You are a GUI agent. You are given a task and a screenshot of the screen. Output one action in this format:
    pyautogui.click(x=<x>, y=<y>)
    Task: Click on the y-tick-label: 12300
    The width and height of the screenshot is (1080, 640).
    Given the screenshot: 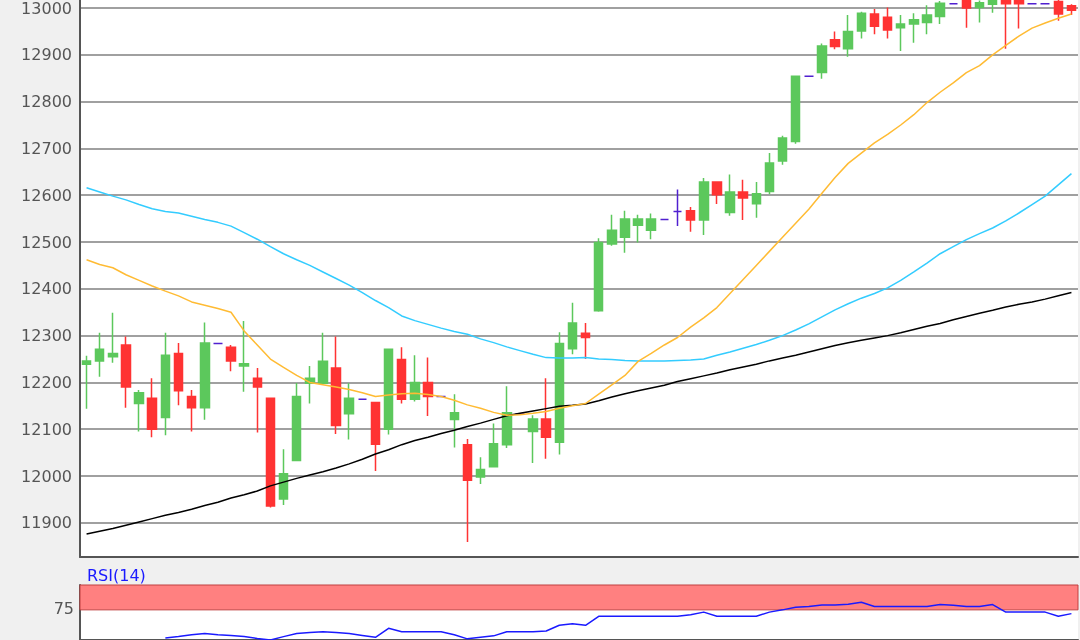 What is the action you would take?
    pyautogui.click(x=46, y=336)
    